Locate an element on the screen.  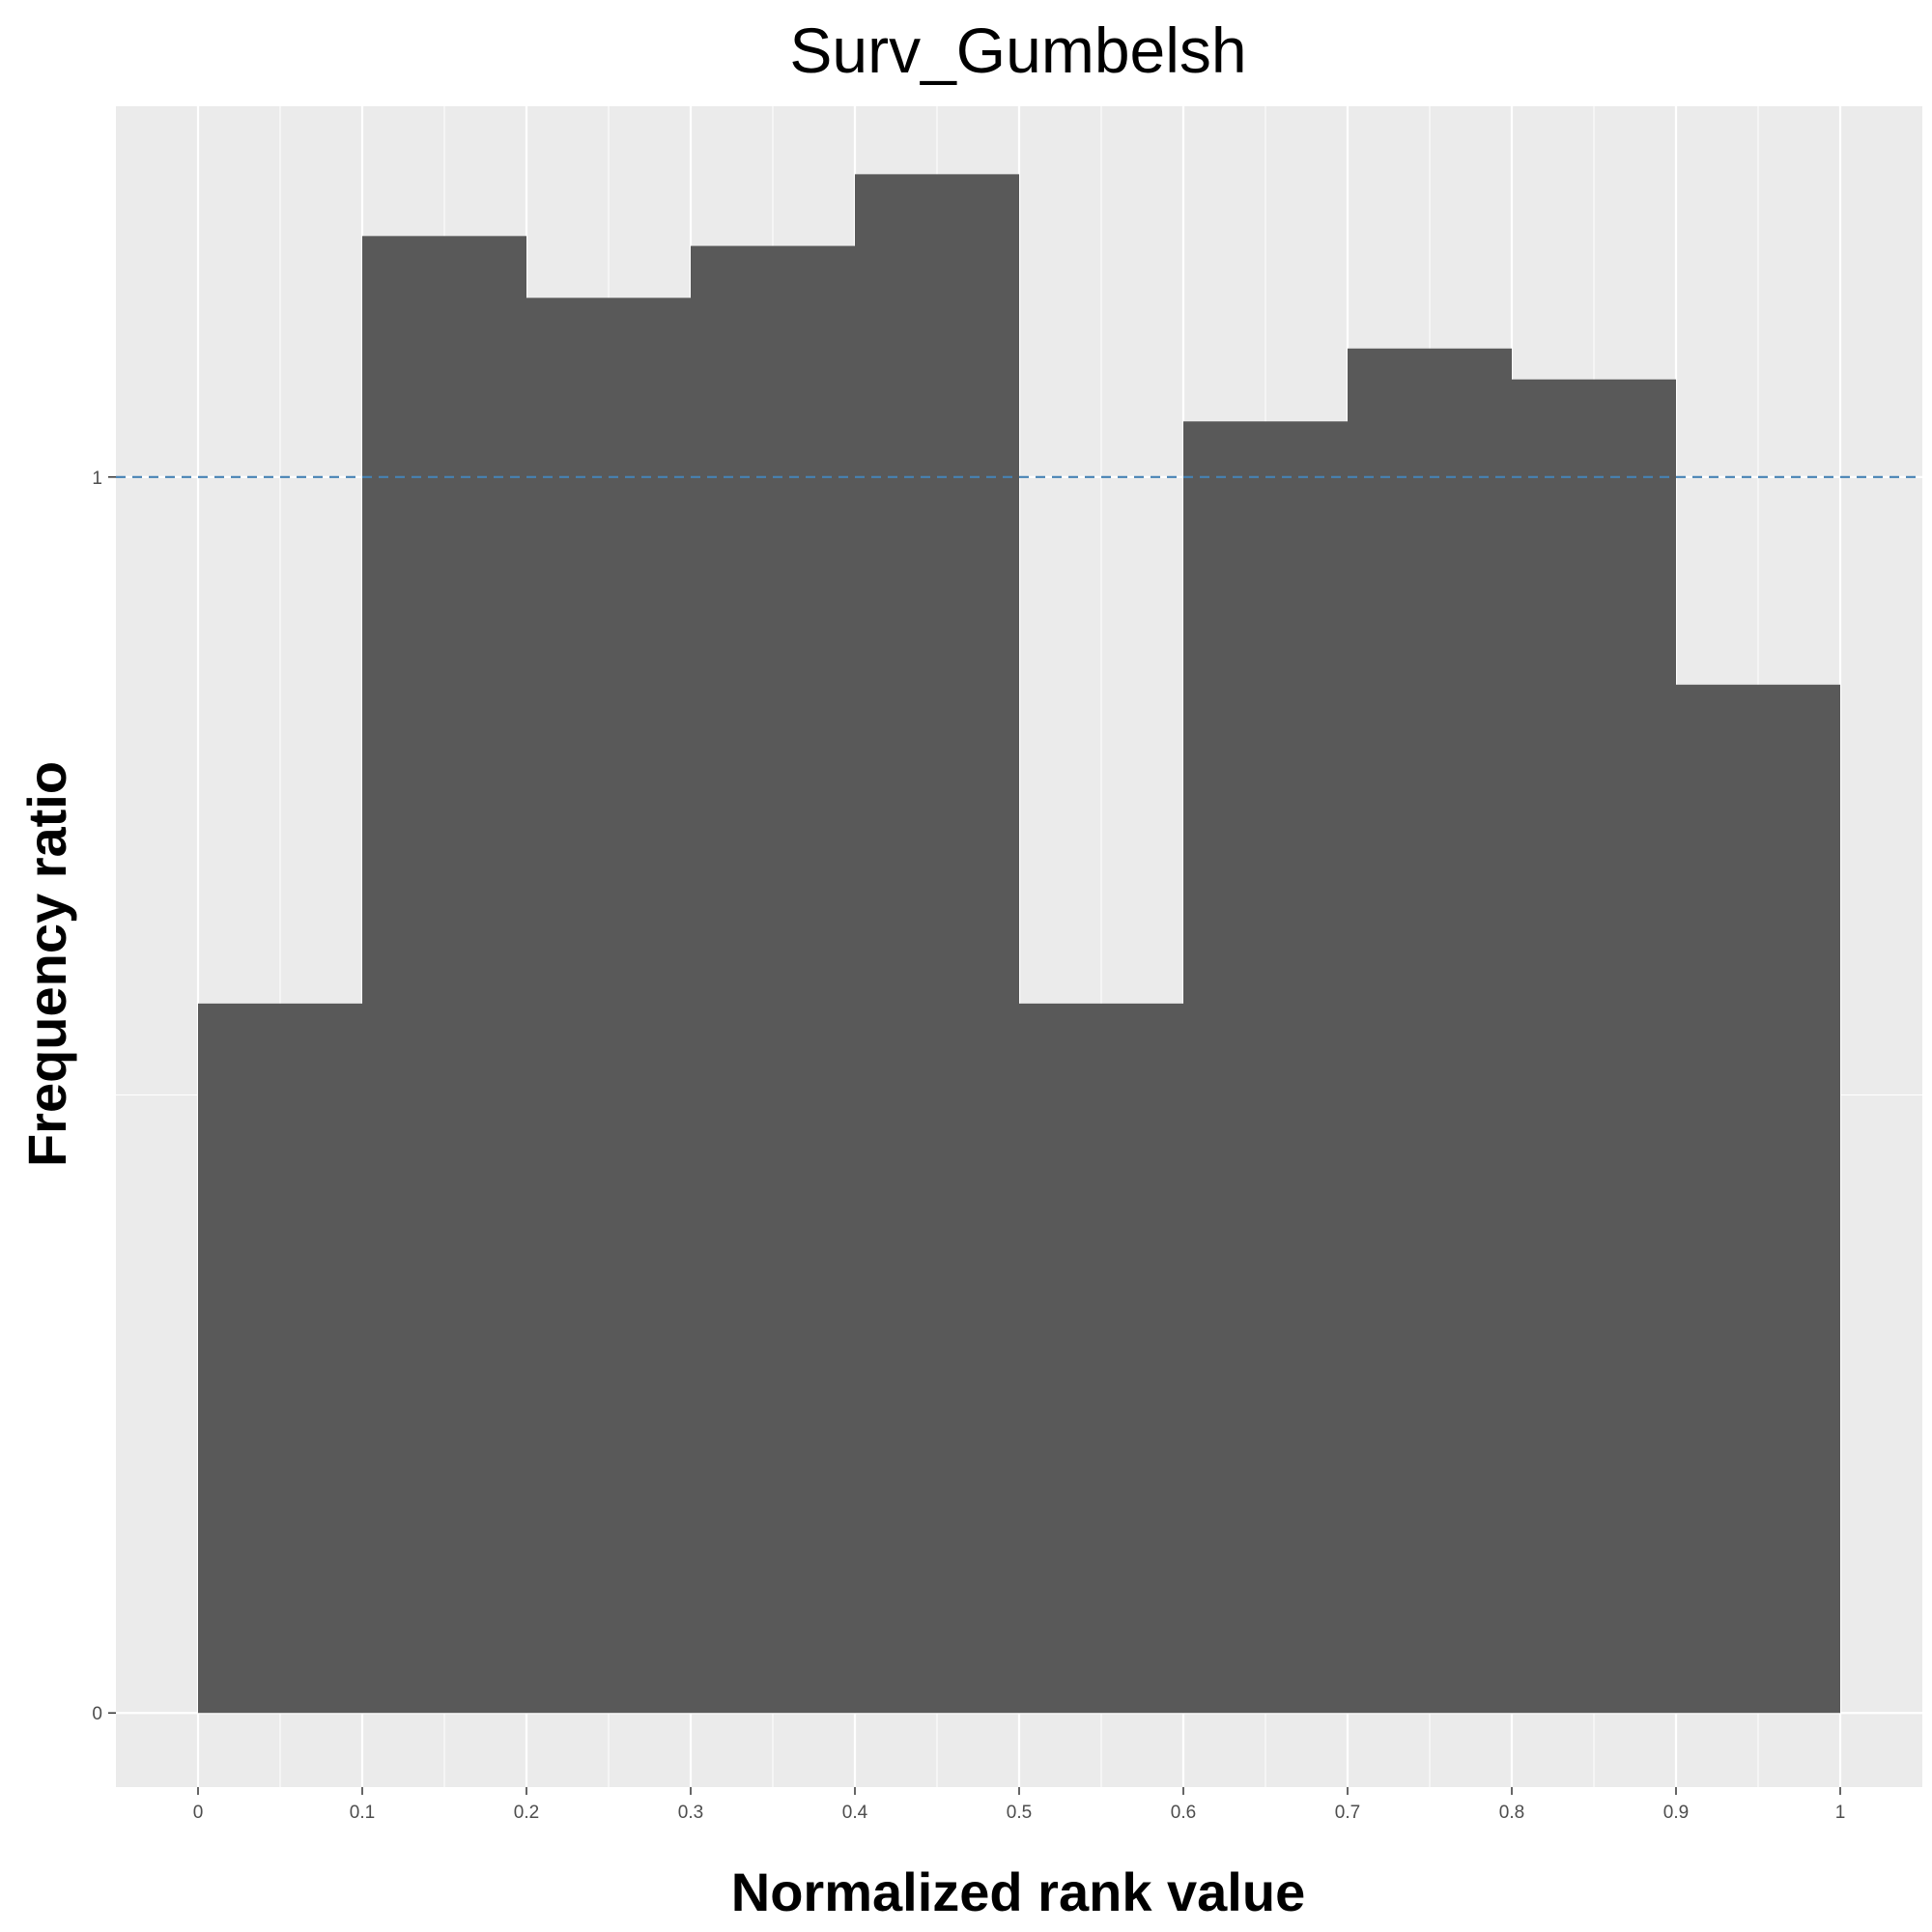
x-tick-label: 0.4 is located at coordinates (855, 1813).